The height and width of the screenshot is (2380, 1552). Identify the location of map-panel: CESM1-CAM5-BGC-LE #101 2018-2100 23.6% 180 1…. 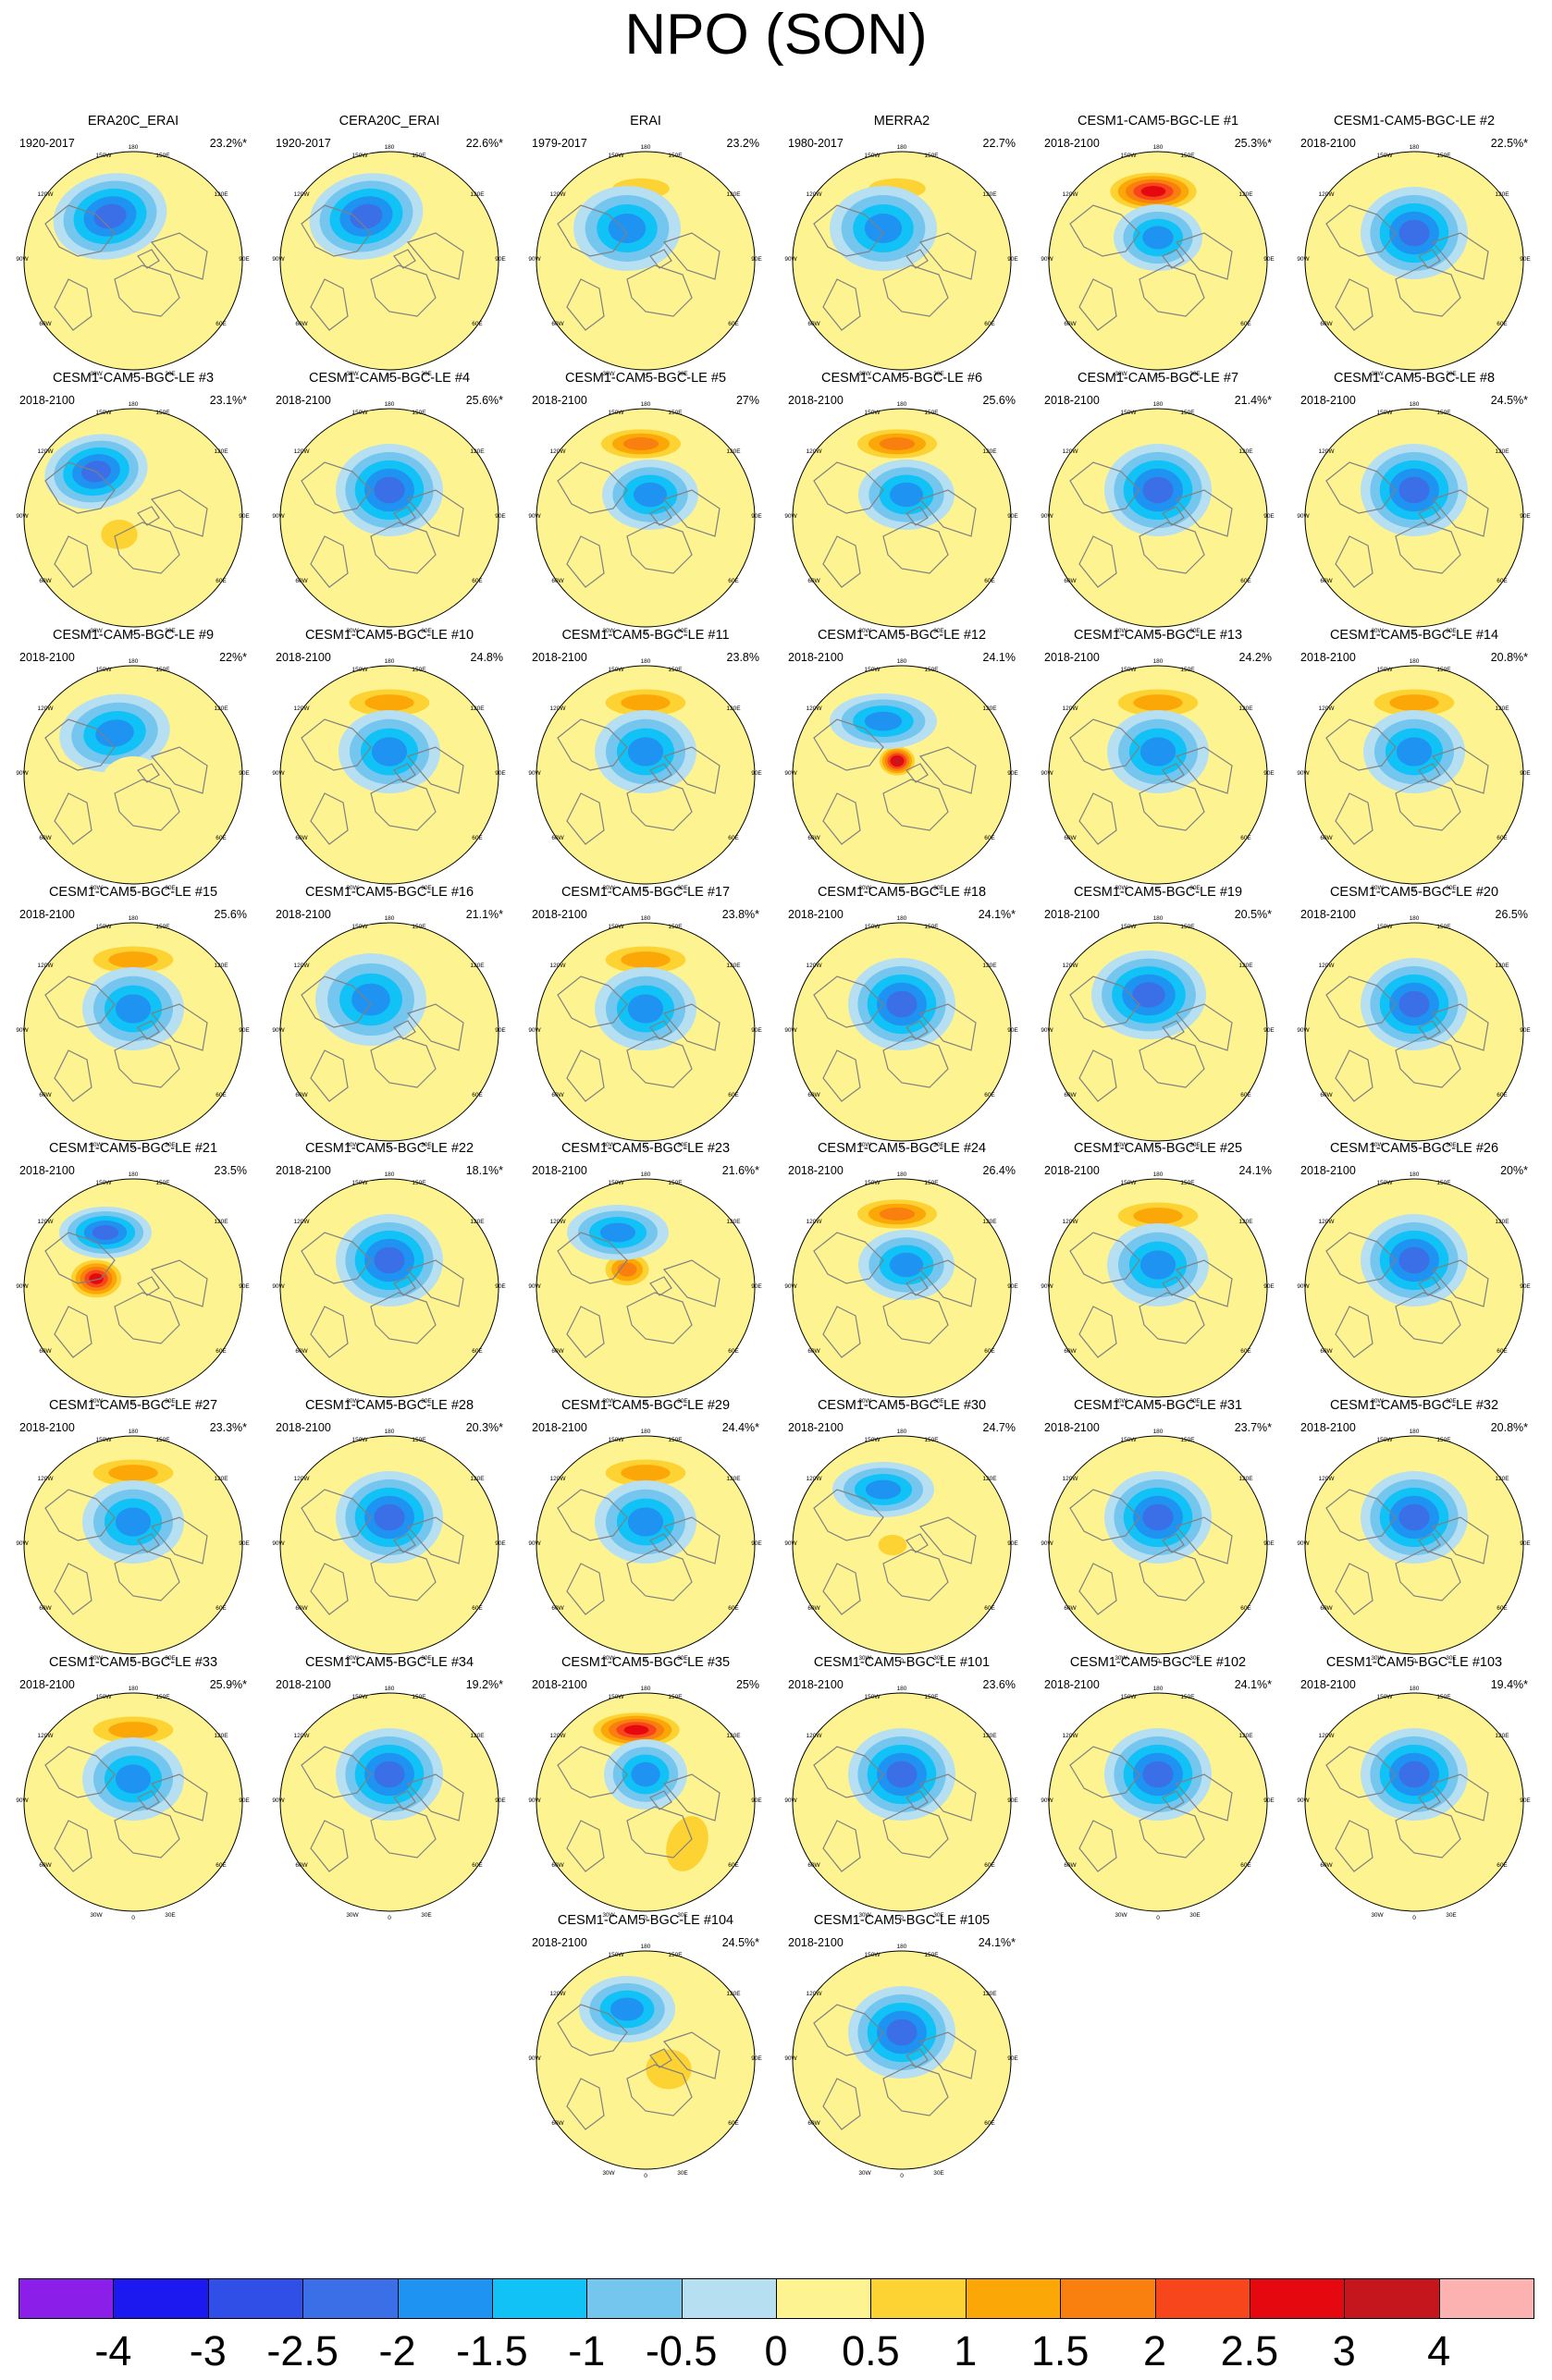
(902, 1787).